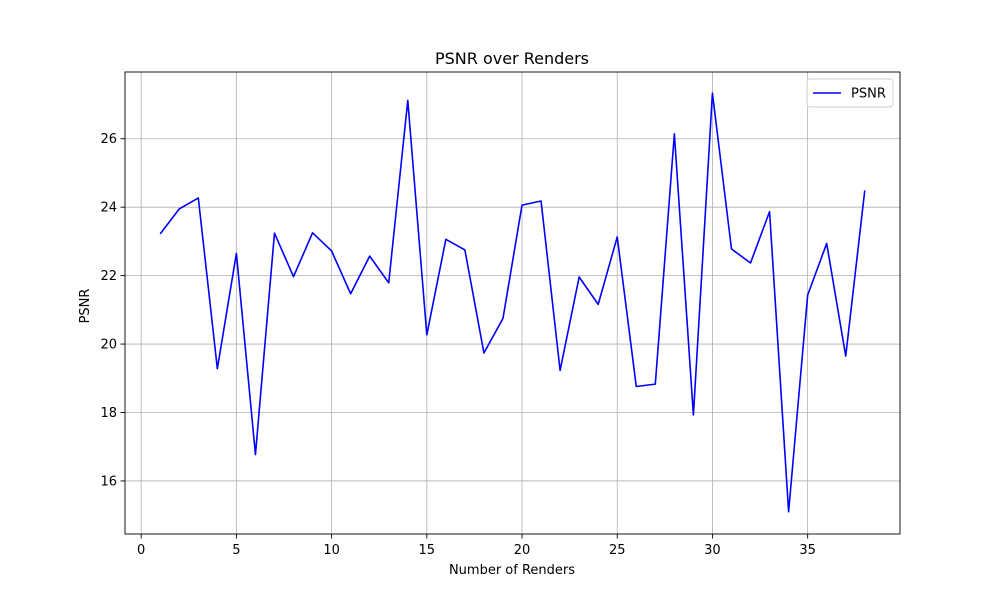 Image resolution: width=1000 pixels, height=604 pixels. Describe the element at coordinates (108, 345) in the screenshot. I see `y-tick-label: 20` at that location.